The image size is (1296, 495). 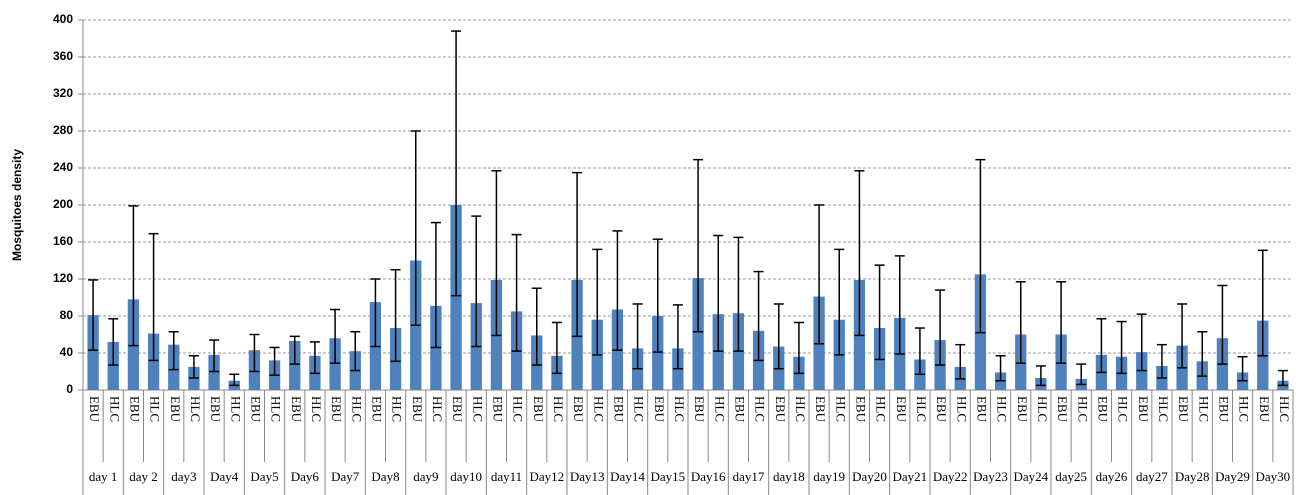 I want to click on y-tick-label: 400, so click(x=63, y=19).